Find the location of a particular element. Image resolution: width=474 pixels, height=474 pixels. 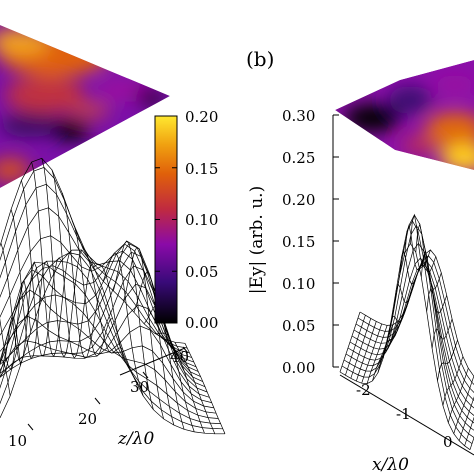

panel-a-x-tick-30: 30 is located at coordinates (139, 387).